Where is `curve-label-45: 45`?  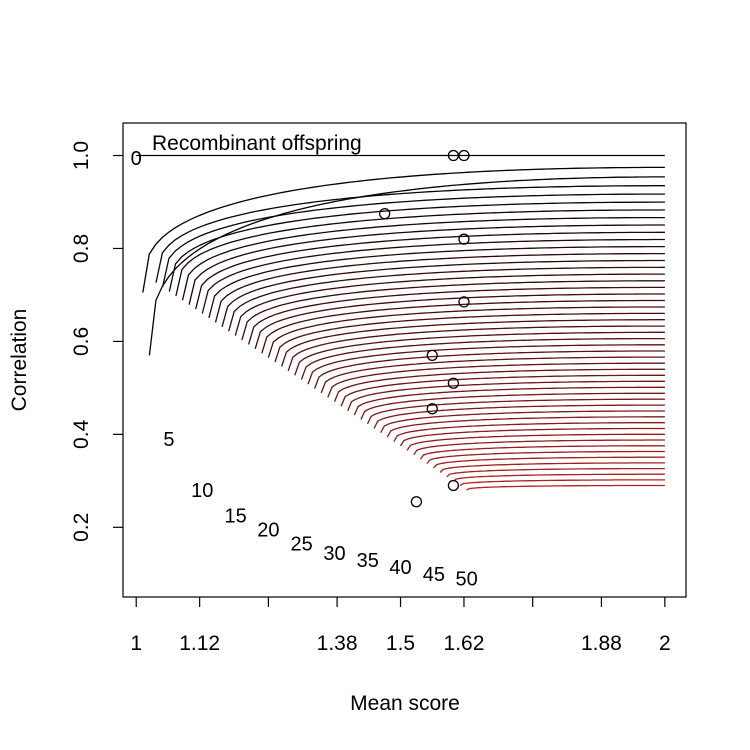 curve-label-45: 45 is located at coordinates (434, 575).